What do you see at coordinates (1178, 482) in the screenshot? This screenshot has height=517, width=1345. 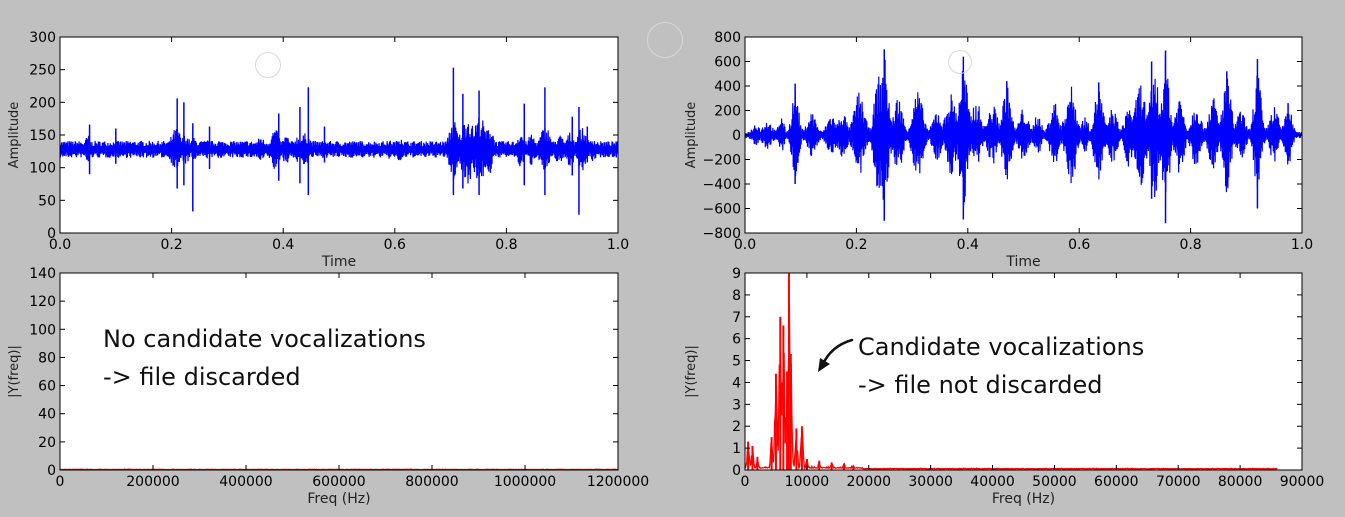 I see `x-tick-label: 70000` at bounding box center [1178, 482].